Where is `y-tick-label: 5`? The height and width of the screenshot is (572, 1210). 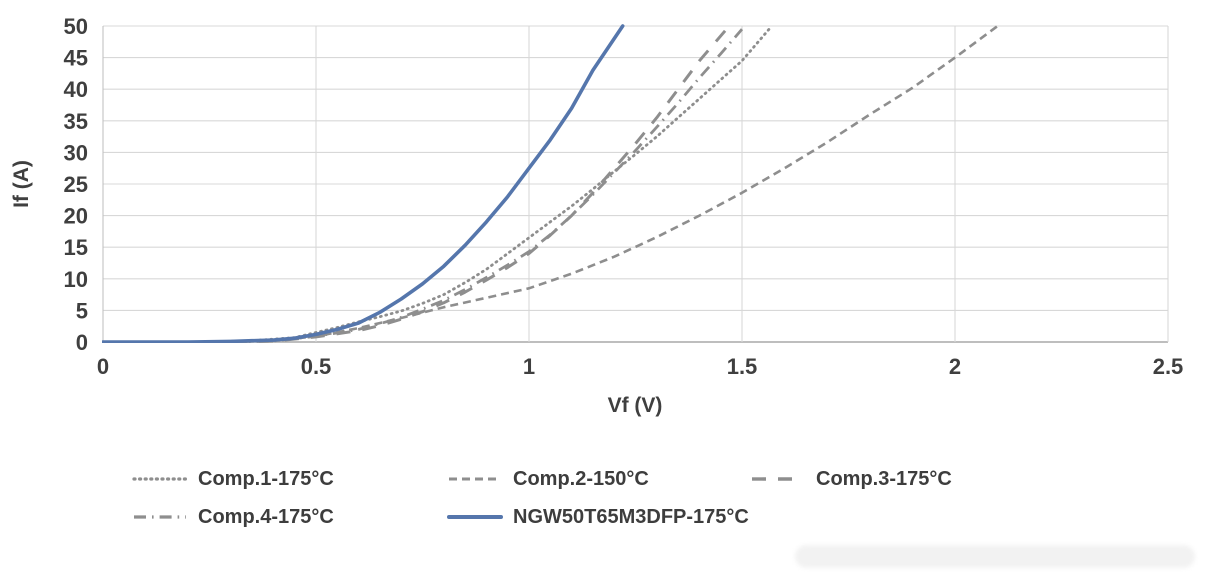 y-tick-label: 5 is located at coordinates (82, 310).